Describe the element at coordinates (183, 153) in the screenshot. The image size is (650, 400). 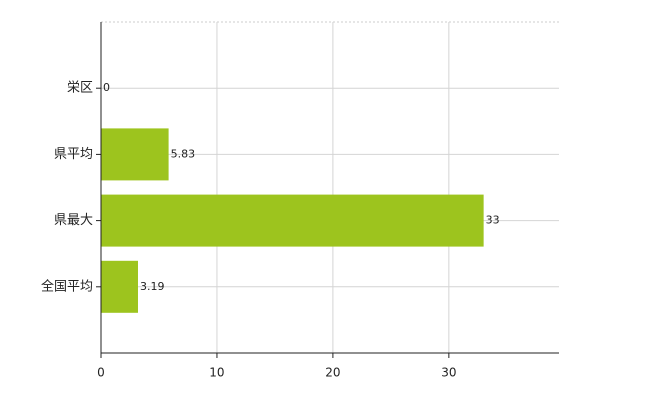
I see `value-label: 5.83` at that location.